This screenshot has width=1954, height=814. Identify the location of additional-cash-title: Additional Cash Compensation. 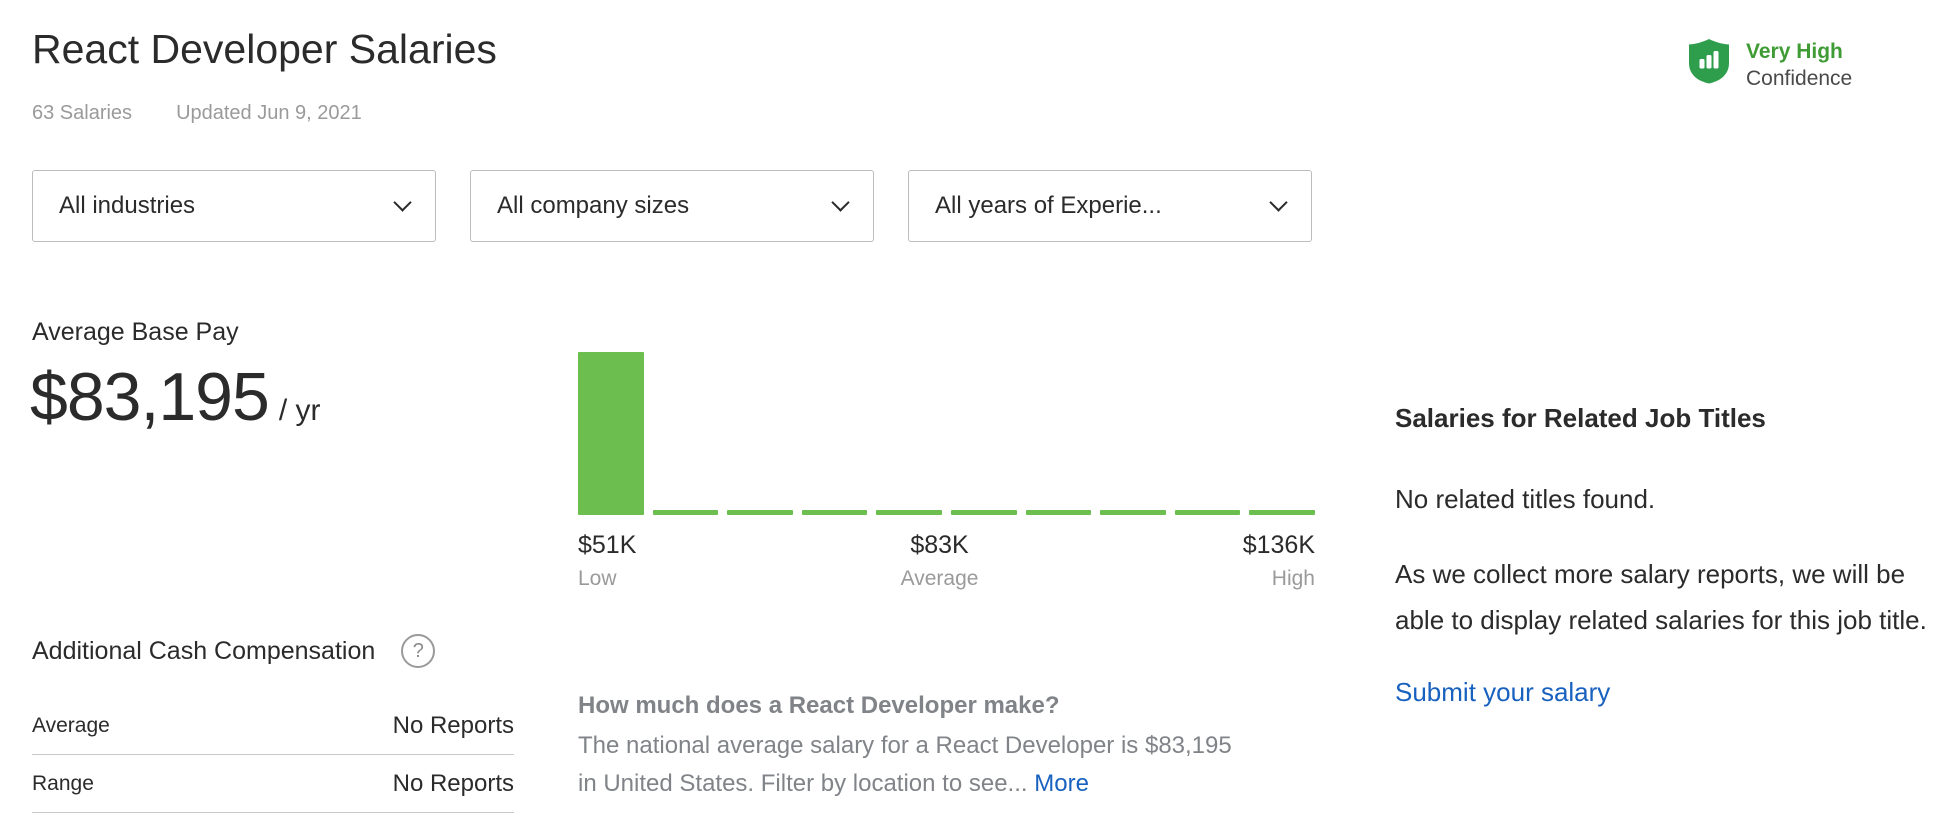
(204, 650).